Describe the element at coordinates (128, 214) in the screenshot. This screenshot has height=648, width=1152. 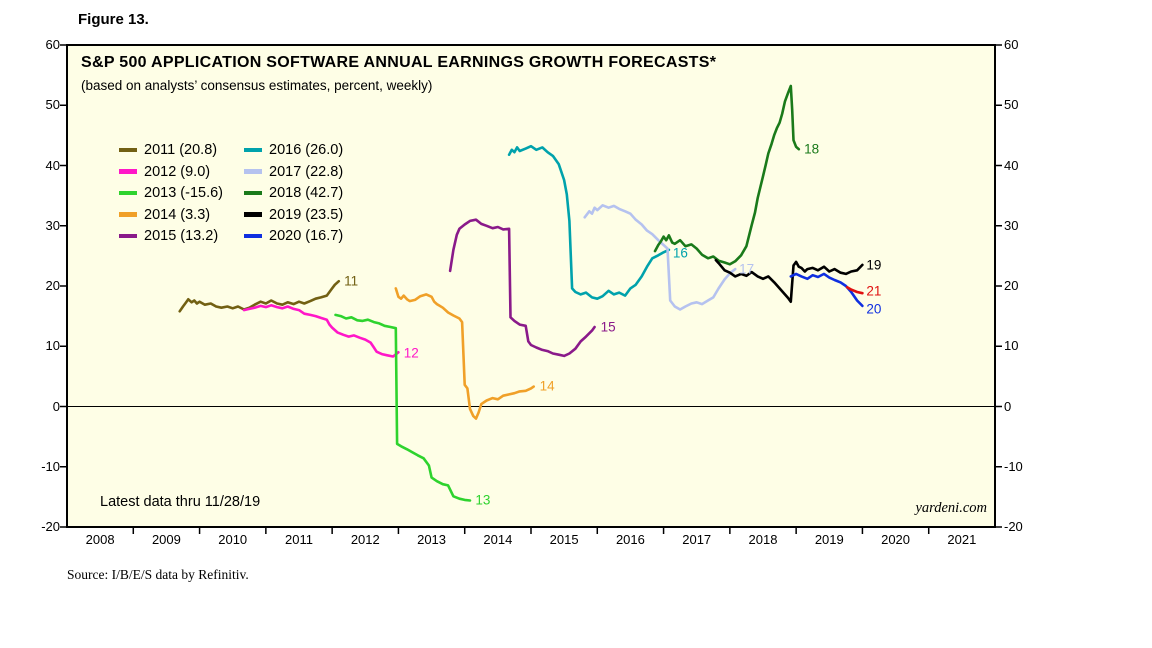
I see `legend-swatch-2014` at that location.